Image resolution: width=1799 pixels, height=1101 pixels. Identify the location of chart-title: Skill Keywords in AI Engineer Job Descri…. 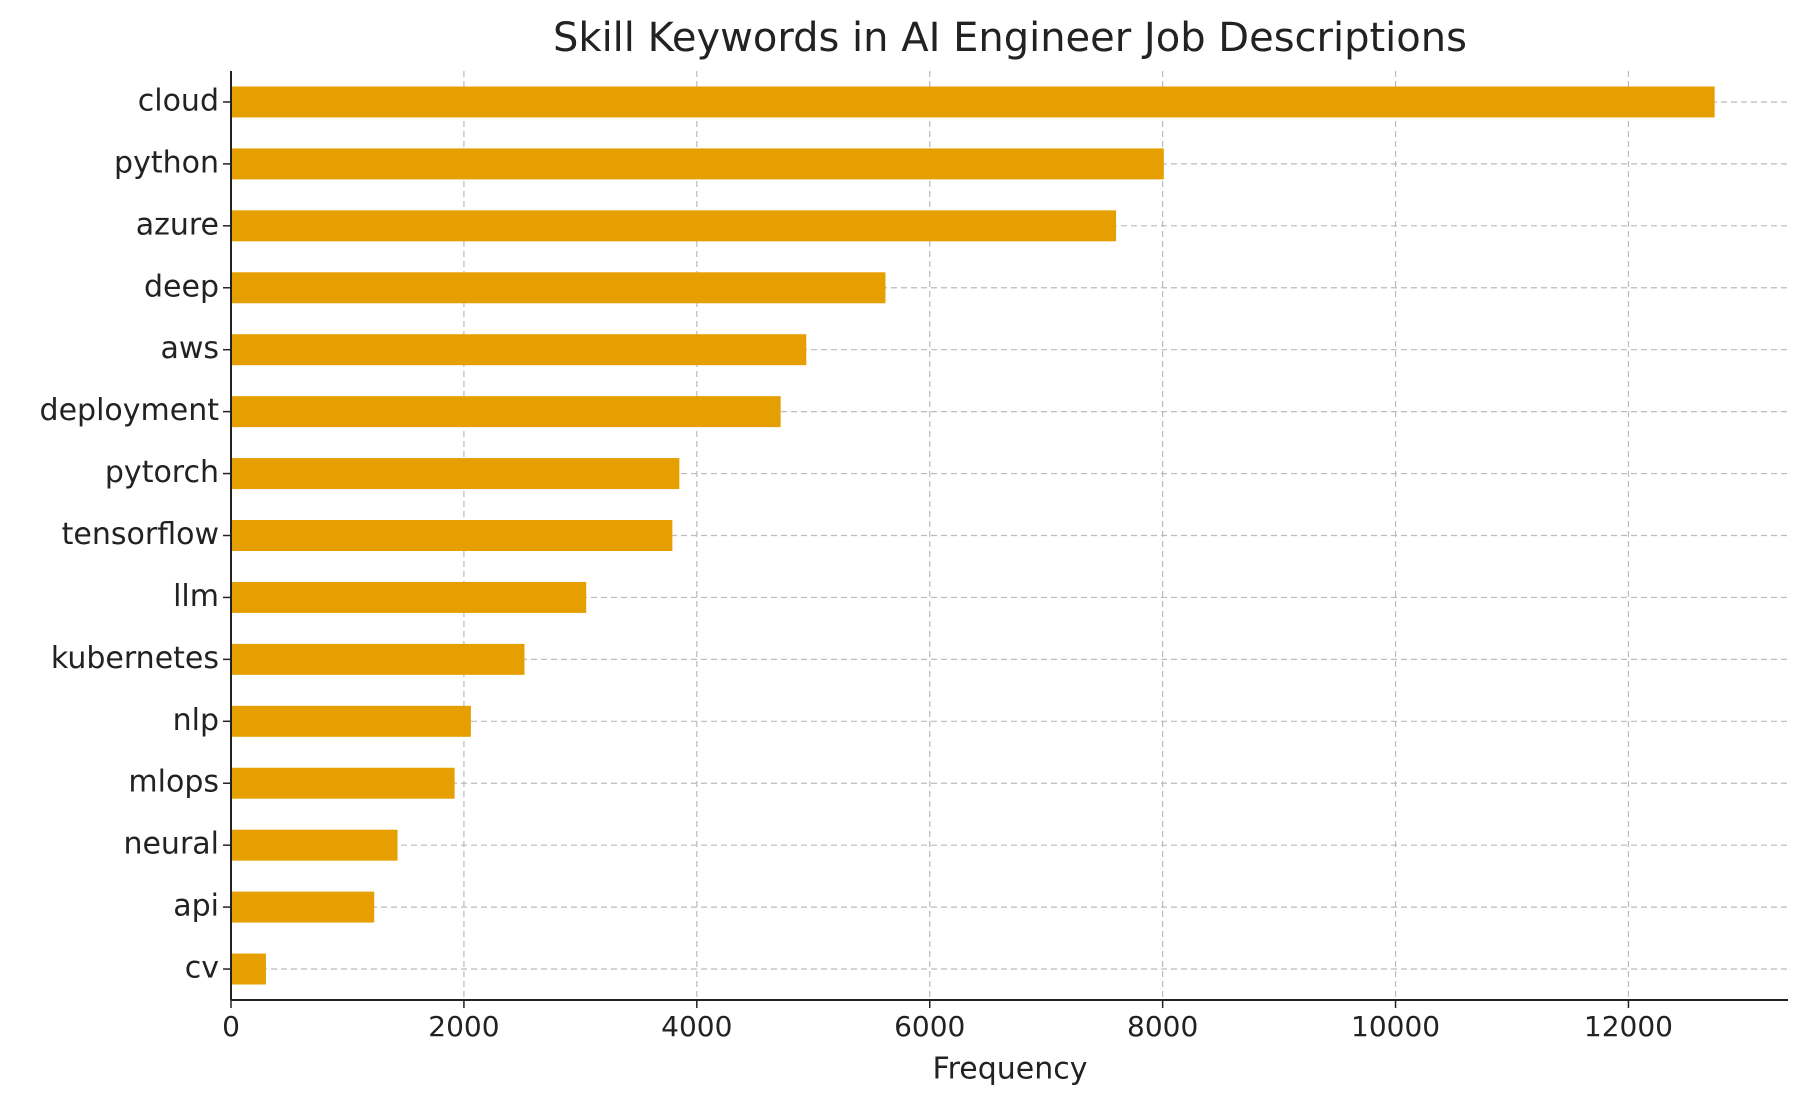
(1010, 38).